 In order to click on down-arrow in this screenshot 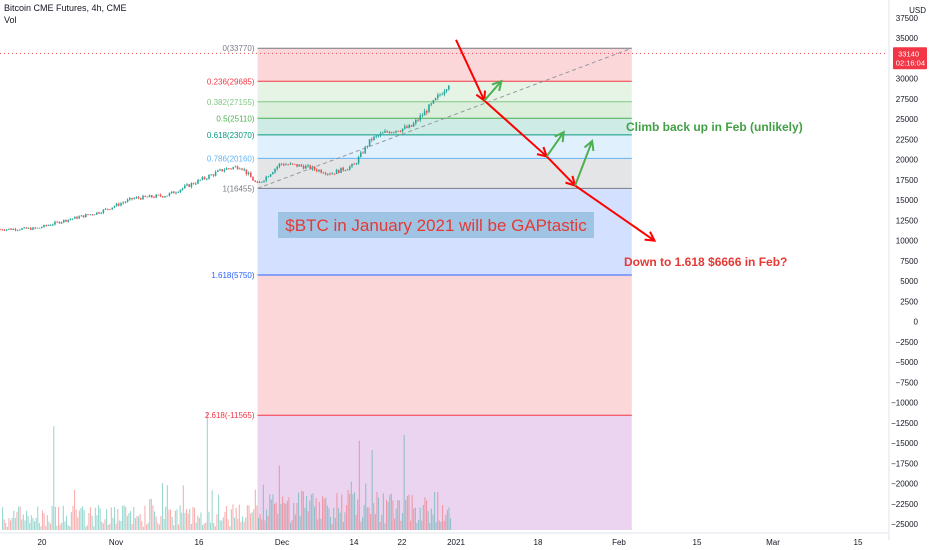, I will do `click(470, 70)`.